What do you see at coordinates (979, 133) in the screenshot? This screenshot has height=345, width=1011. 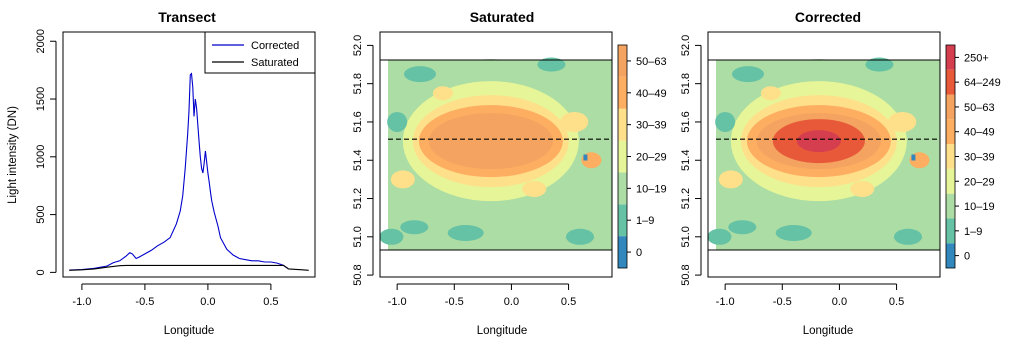 I see `corrected-colorbar-label: 40–49` at bounding box center [979, 133].